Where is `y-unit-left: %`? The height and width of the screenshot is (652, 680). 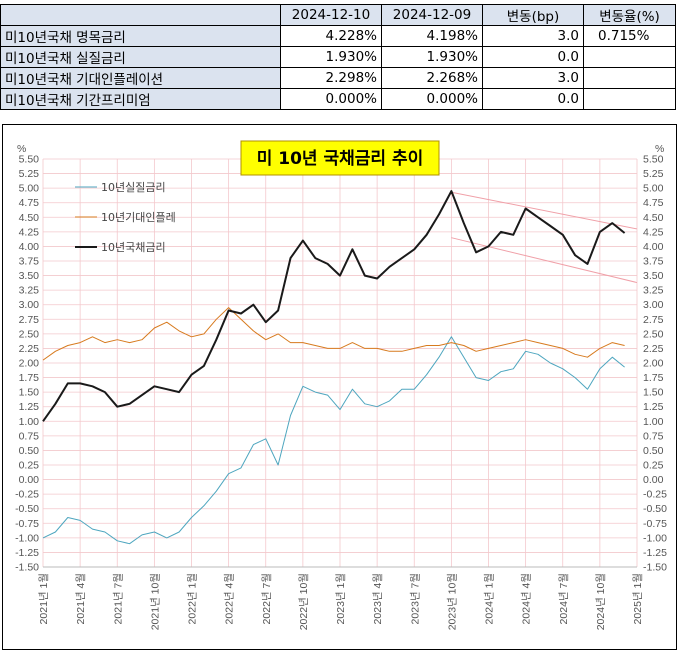
y-unit-left: % is located at coordinates (21, 149).